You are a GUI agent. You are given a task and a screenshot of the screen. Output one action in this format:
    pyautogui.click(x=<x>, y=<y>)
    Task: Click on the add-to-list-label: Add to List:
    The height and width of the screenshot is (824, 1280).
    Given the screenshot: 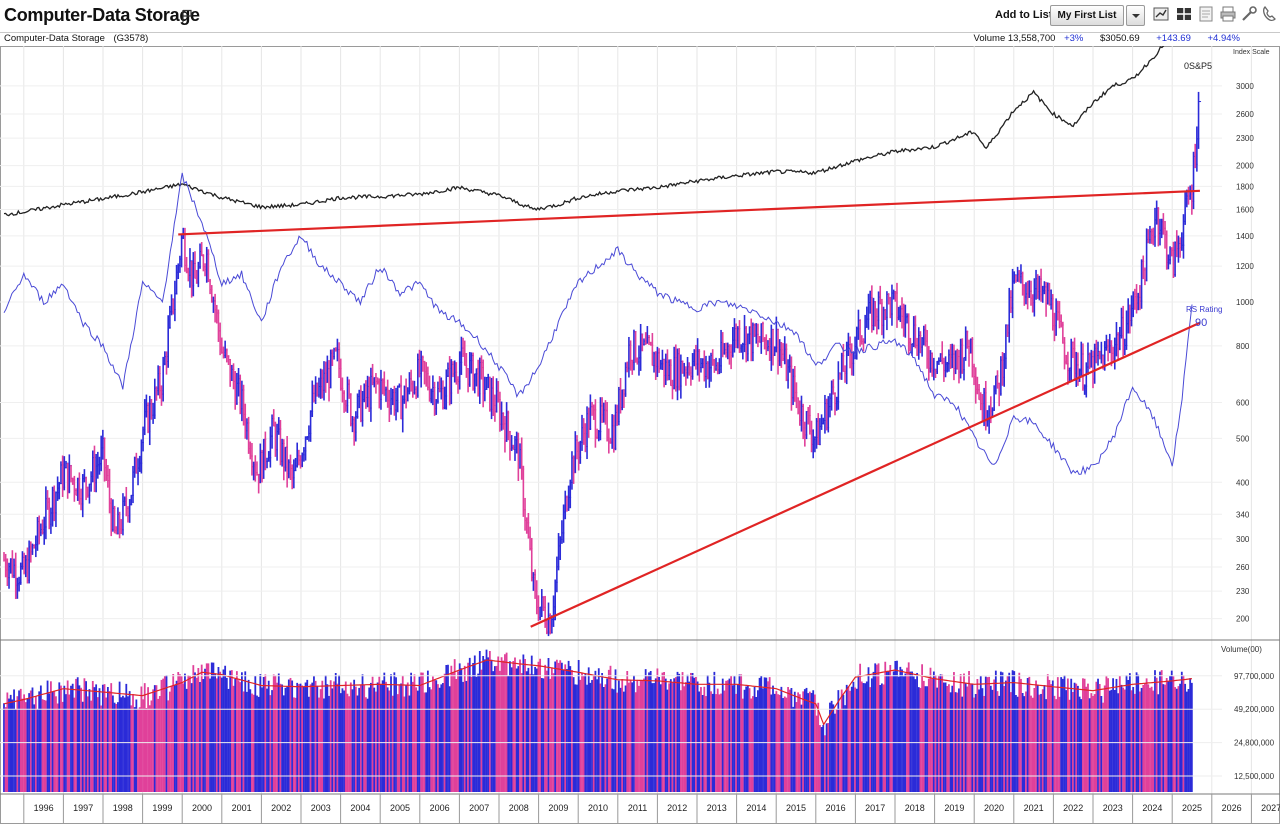 What is the action you would take?
    pyautogui.click(x=1026, y=15)
    